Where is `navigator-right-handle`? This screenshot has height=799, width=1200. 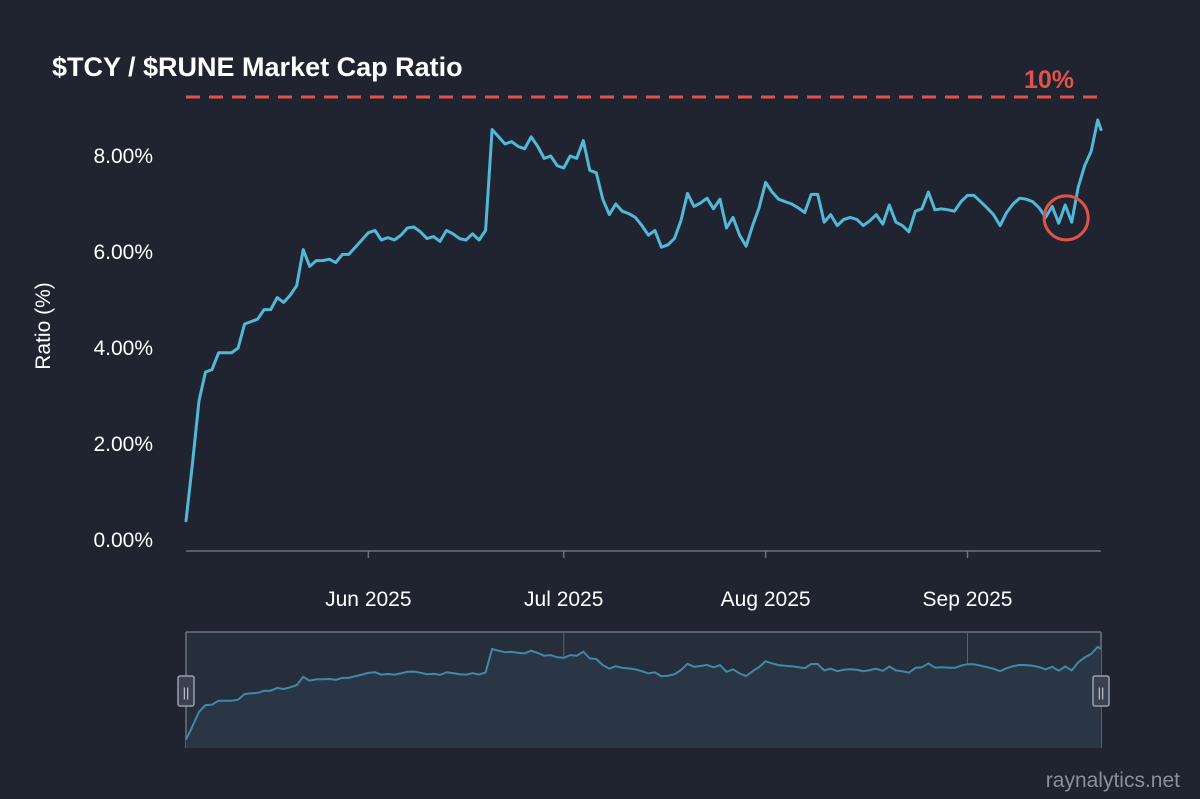
navigator-right-handle is located at coordinates (1101, 691).